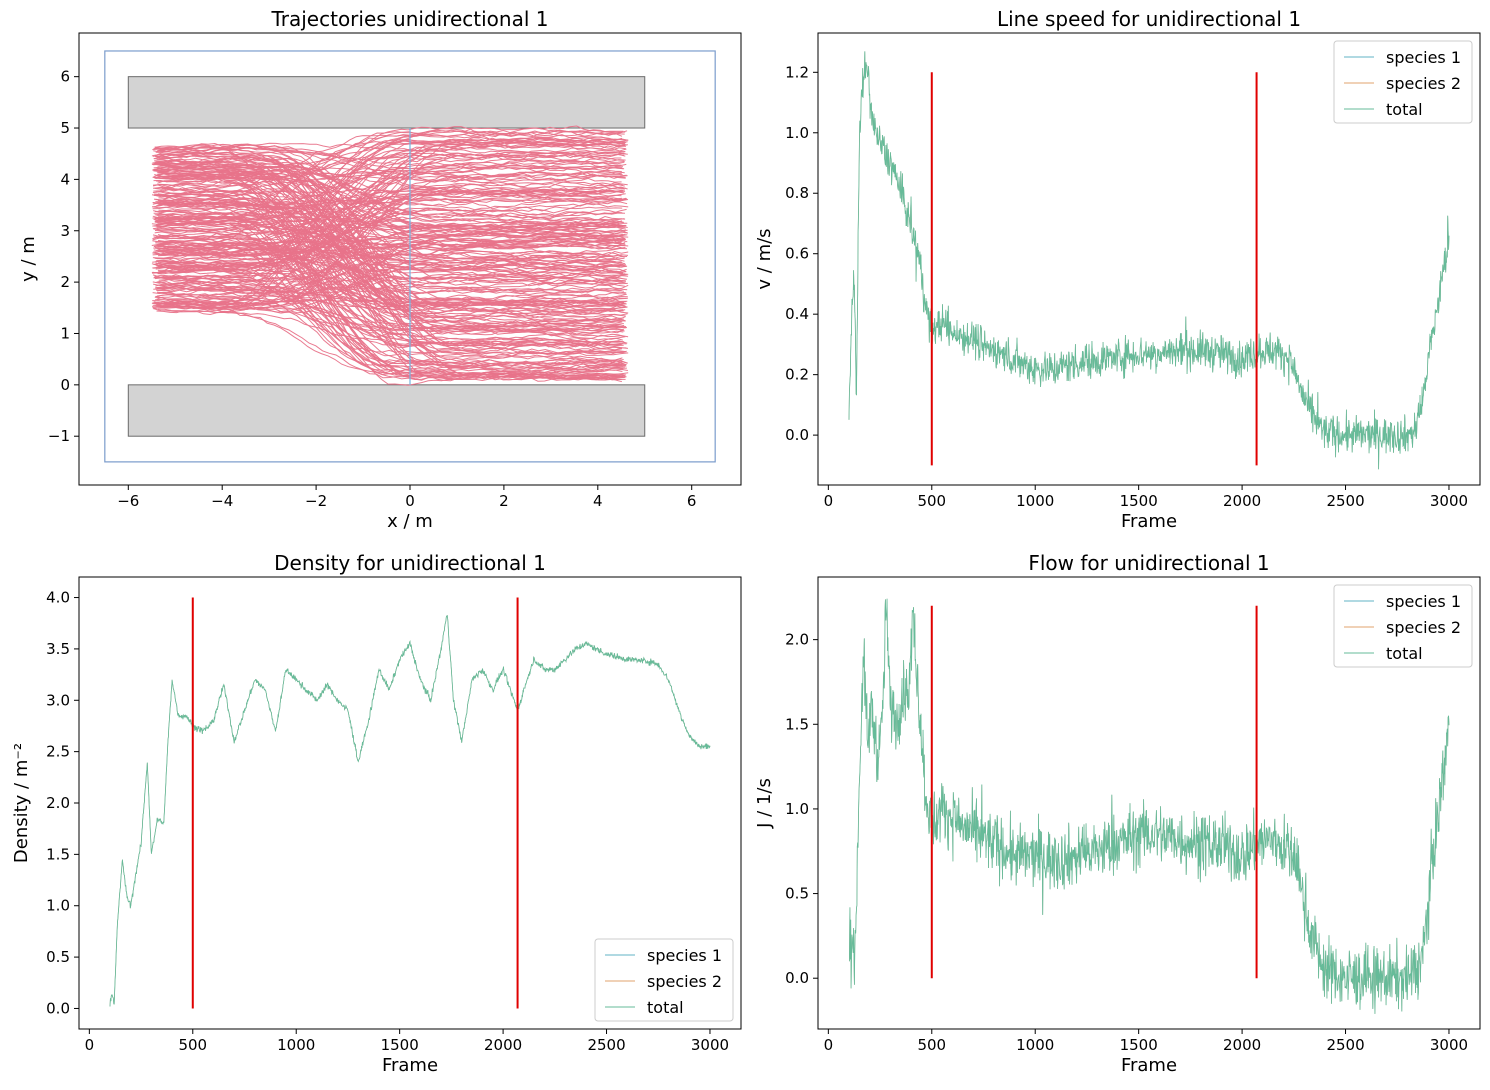 The width and height of the screenshot is (1490, 1090). I want to click on y-tick-label: 0.2, so click(797, 375).